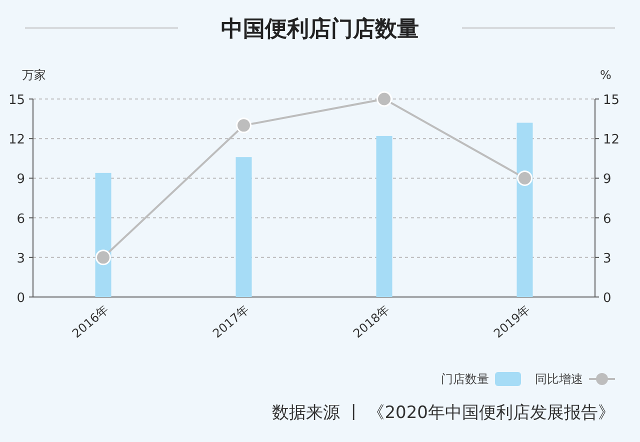  I want to click on y-tick-label: 9, so click(20, 180).